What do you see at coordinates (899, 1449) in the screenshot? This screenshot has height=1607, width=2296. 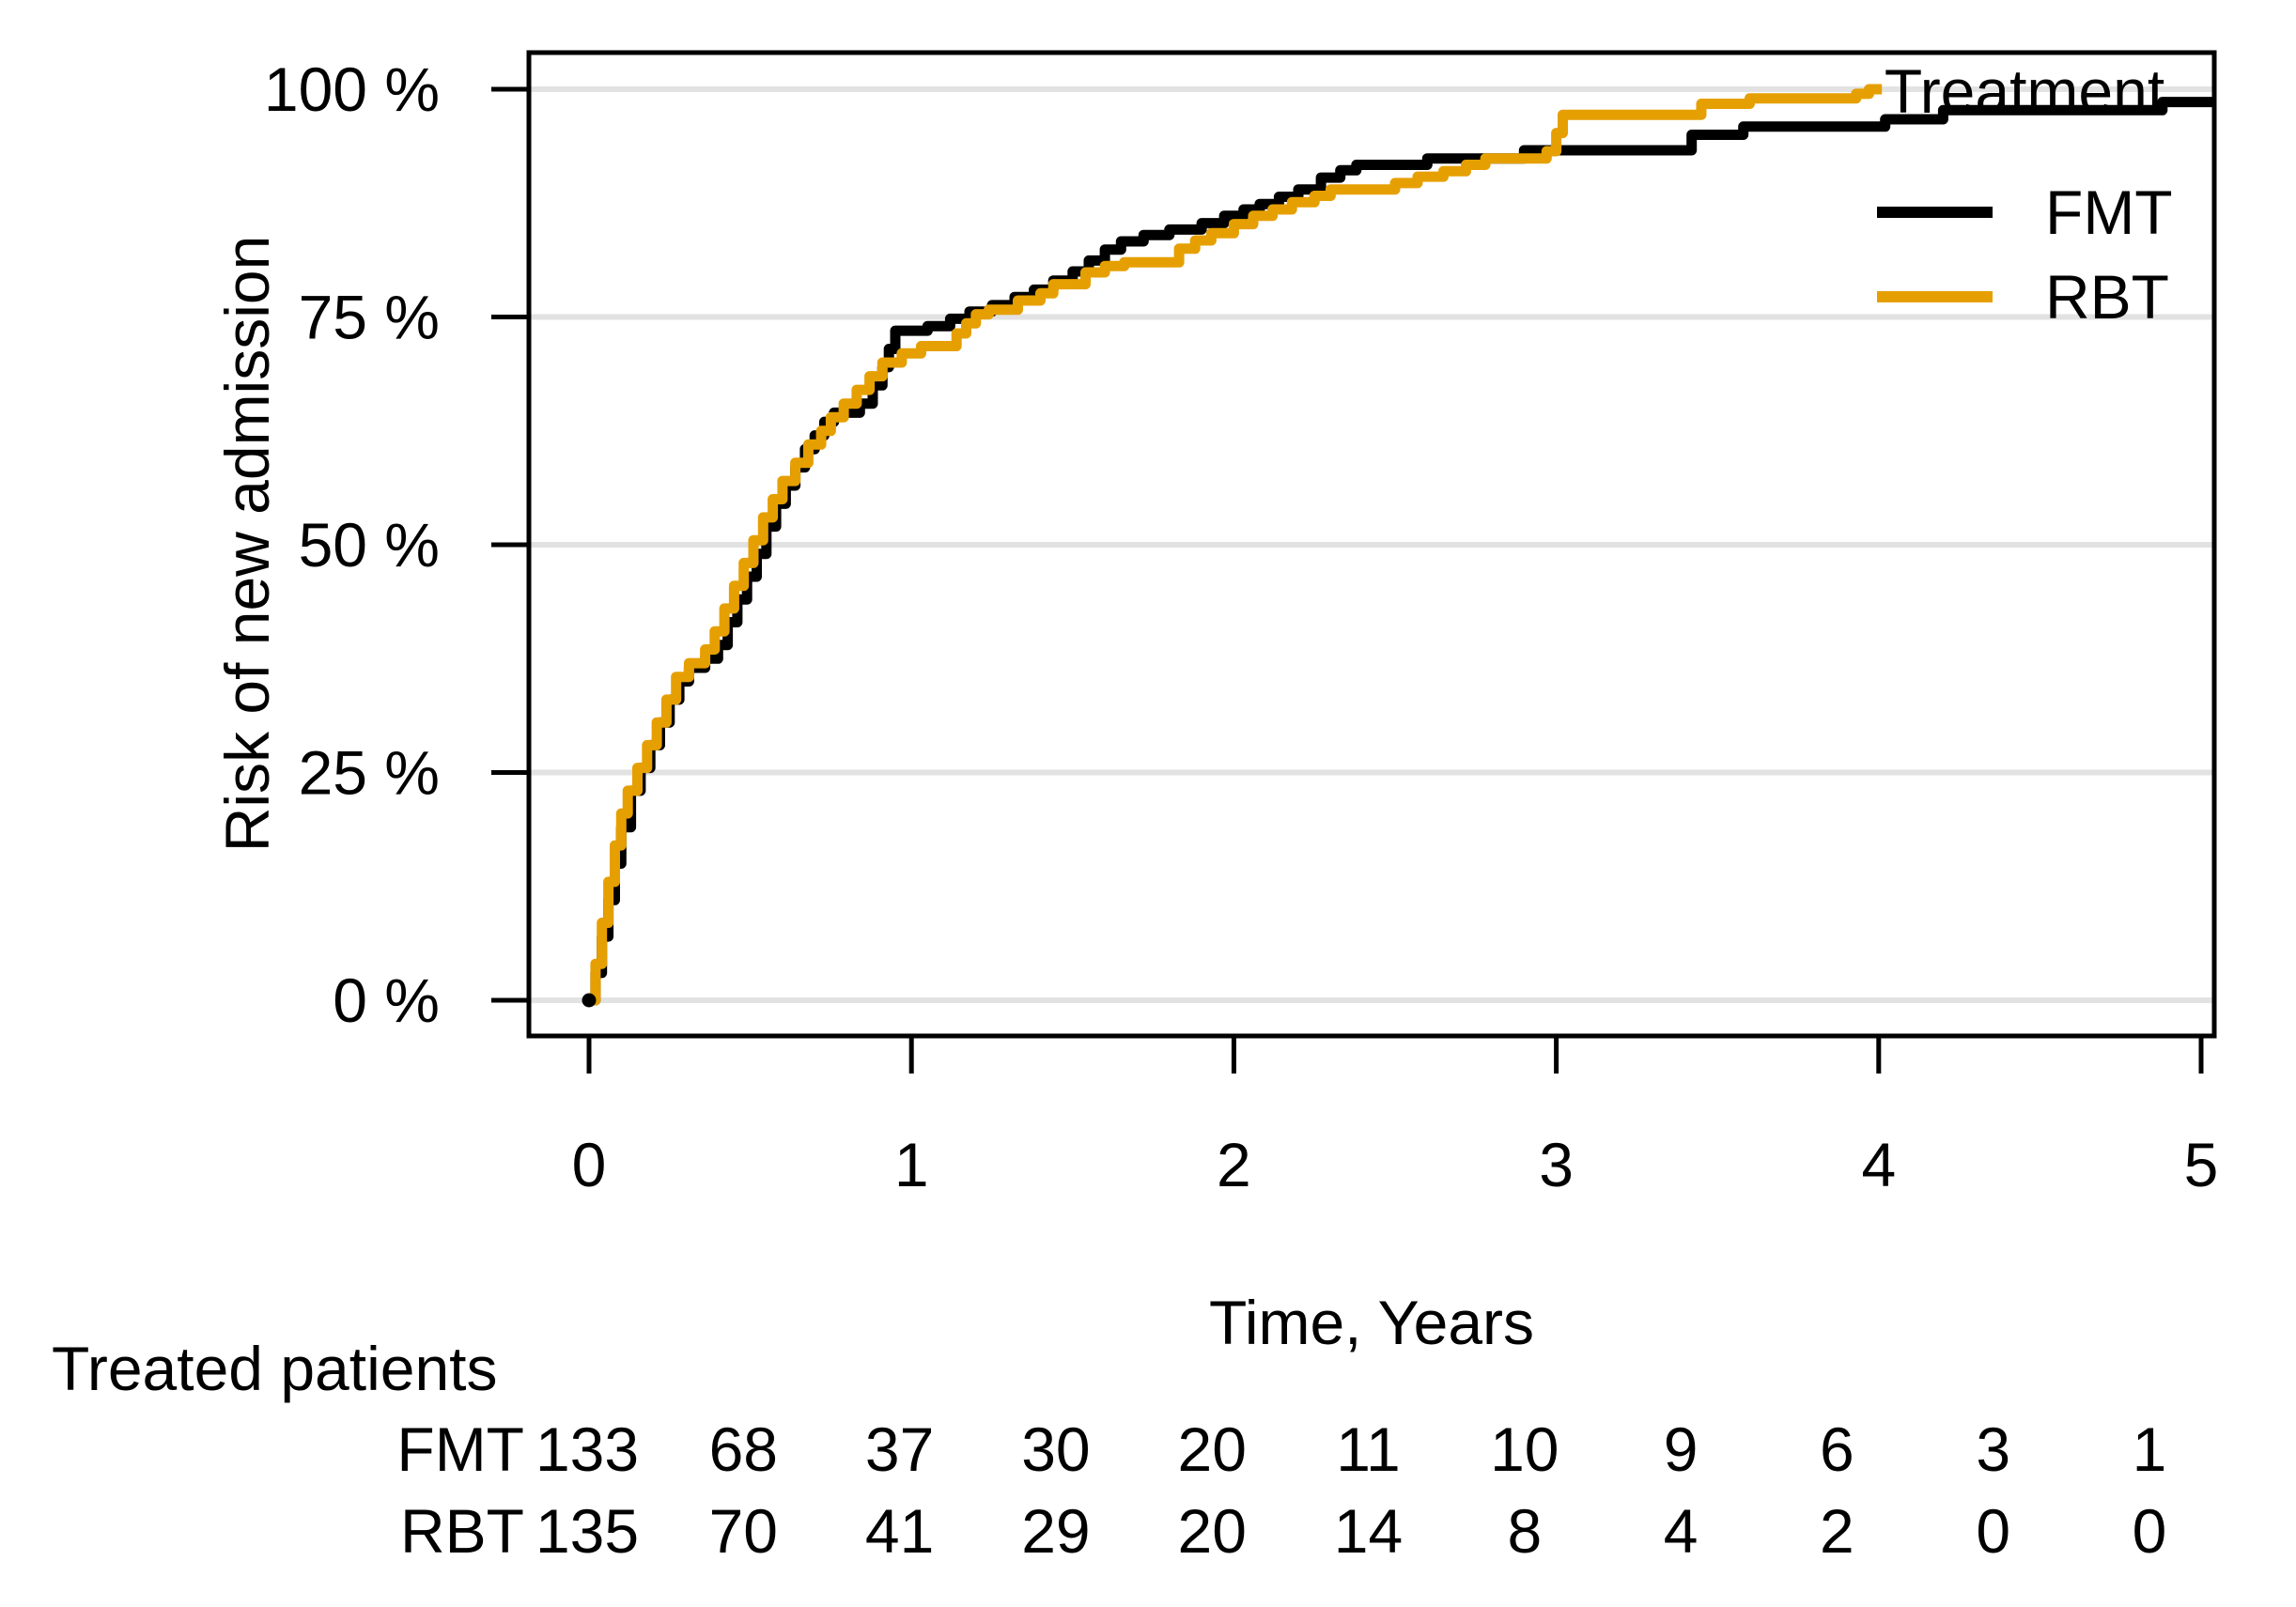 I see `risk-count-fmt: 37` at bounding box center [899, 1449].